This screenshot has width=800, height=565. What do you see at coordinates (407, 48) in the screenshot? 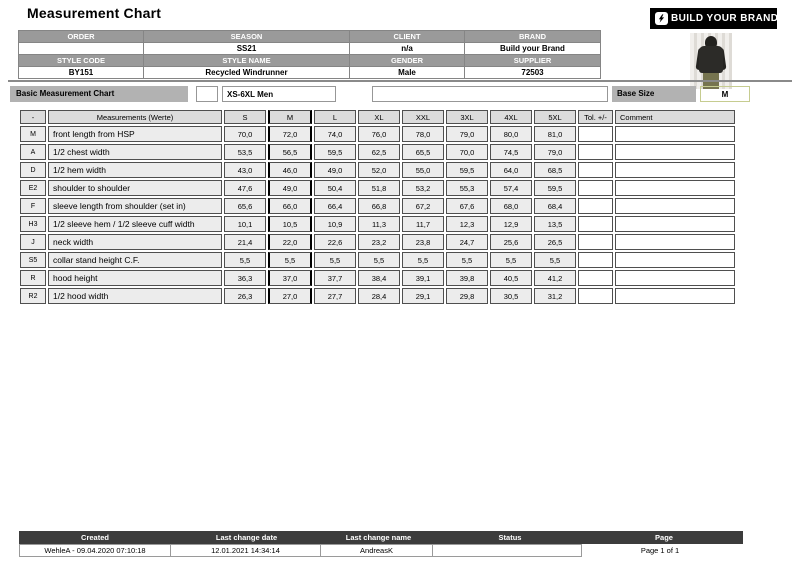
I see `client-value-cell: n/a` at bounding box center [407, 48].